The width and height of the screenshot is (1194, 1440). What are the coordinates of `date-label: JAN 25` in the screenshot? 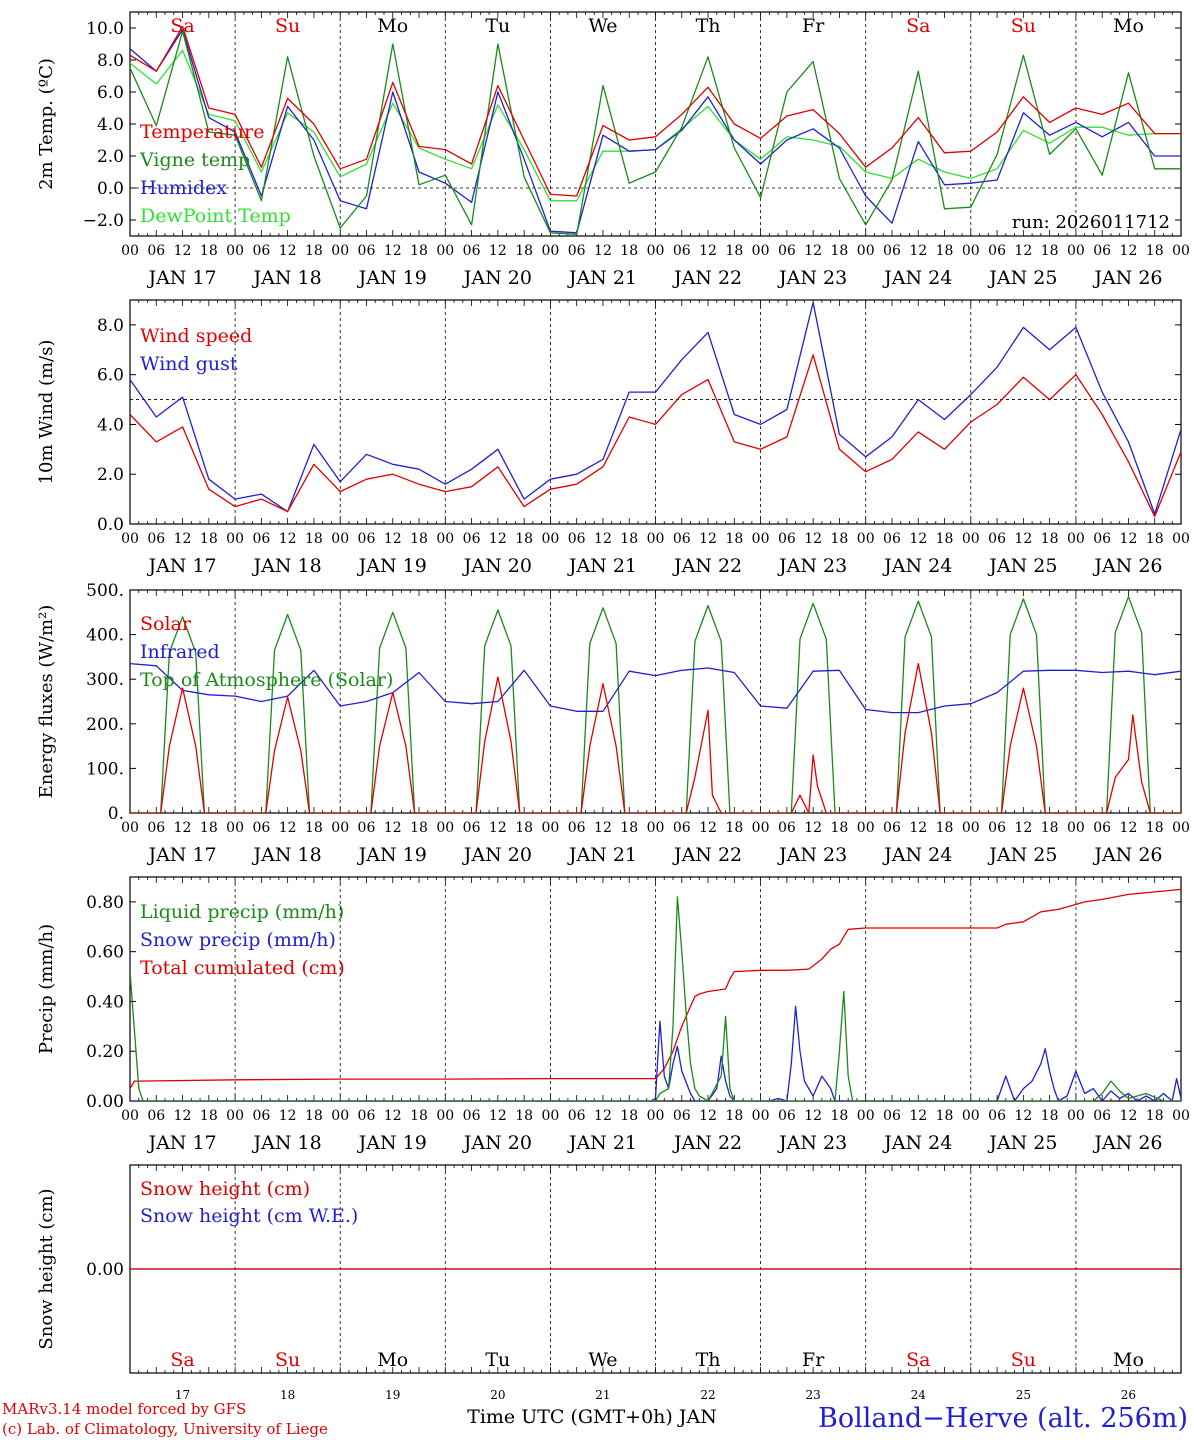 It's located at (1022, 855).